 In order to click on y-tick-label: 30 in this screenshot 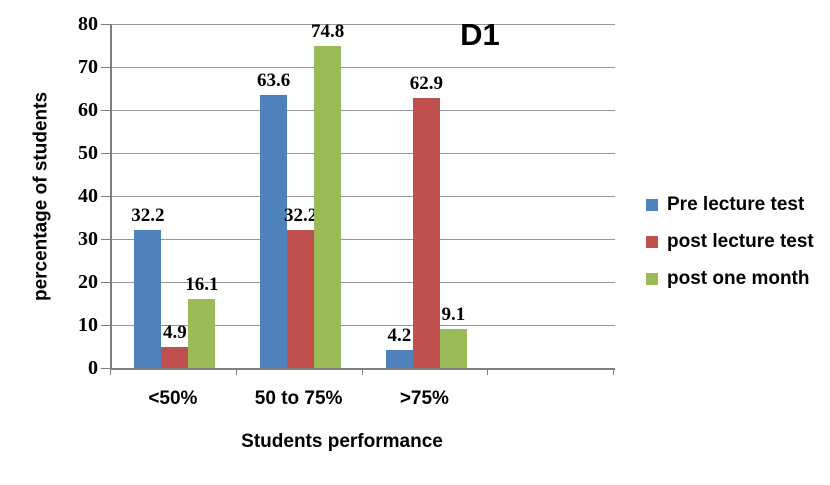, I will do `click(88, 239)`.